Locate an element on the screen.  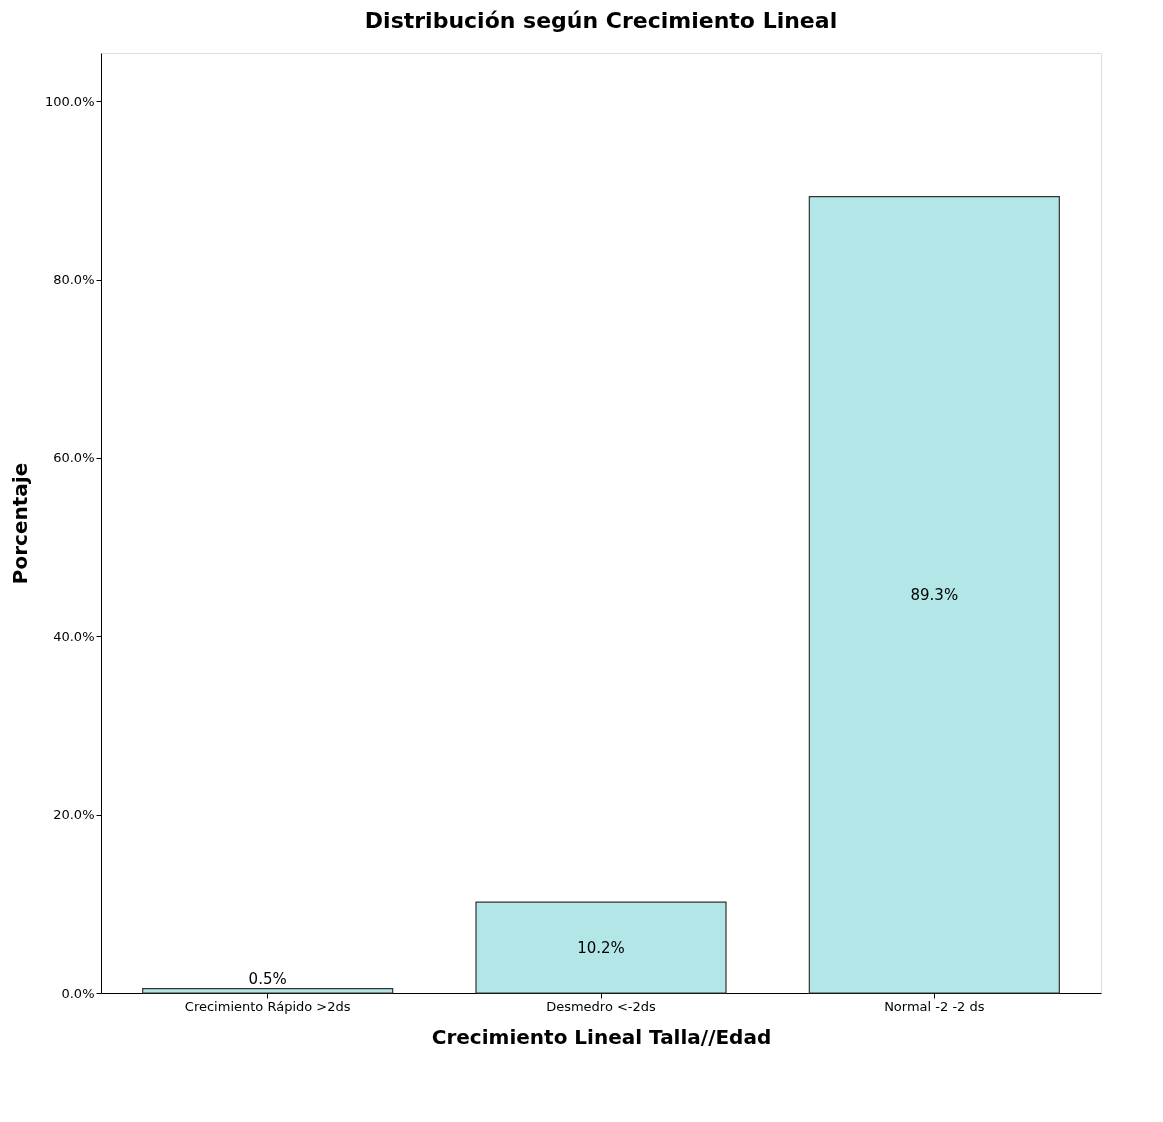
y-tick-label: 100.0% is located at coordinates (69, 101).